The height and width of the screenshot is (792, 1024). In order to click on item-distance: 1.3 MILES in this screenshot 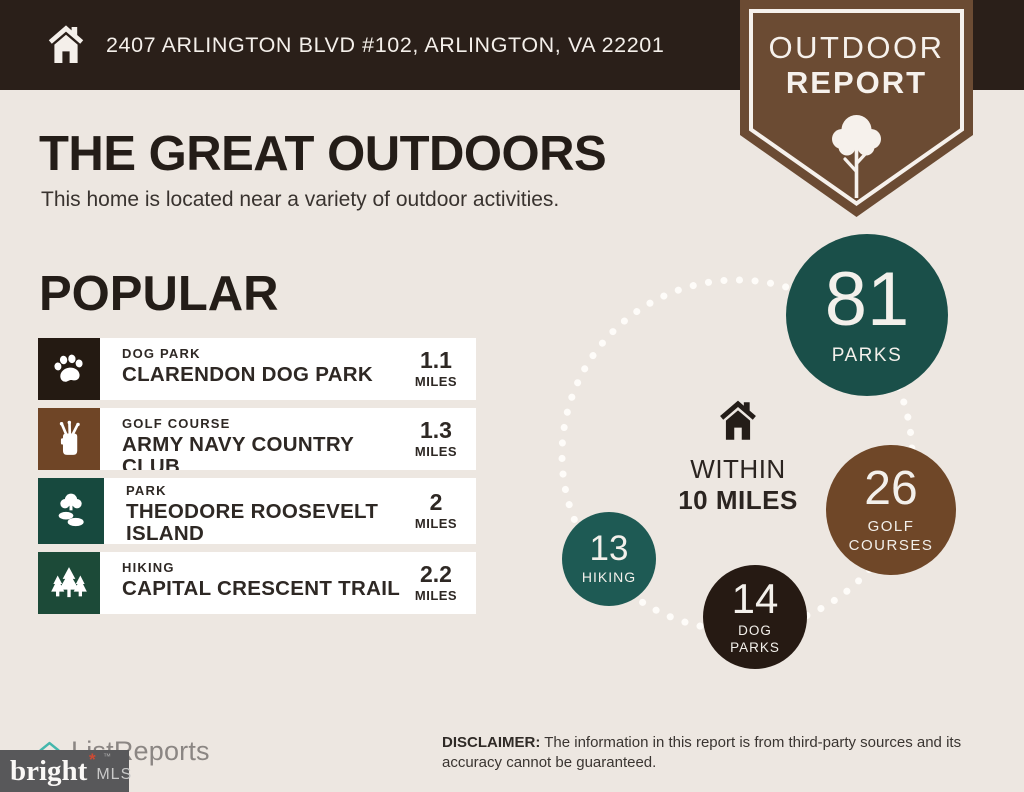, I will do `click(436, 438)`.